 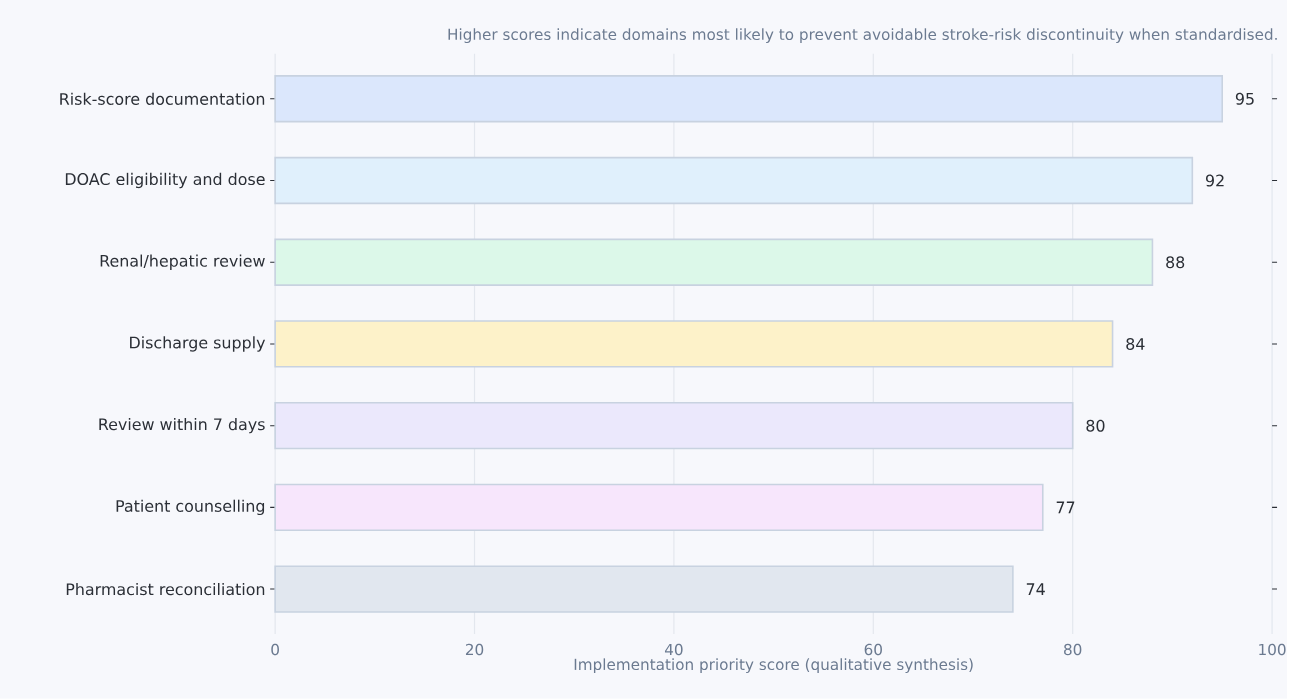 What do you see at coordinates (673, 649) in the screenshot?
I see `x-tick-label: 40` at bounding box center [673, 649].